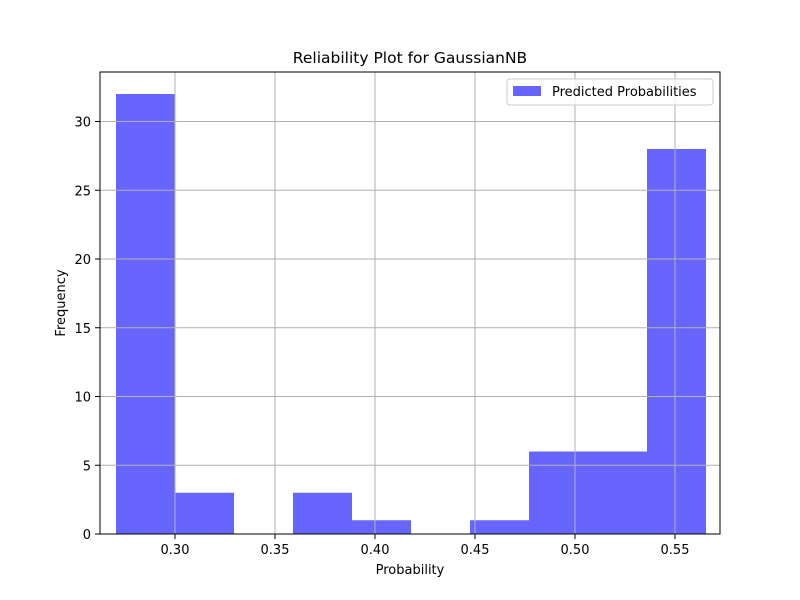 The image size is (800, 600). I want to click on y-tick-label: 10, so click(82, 398).